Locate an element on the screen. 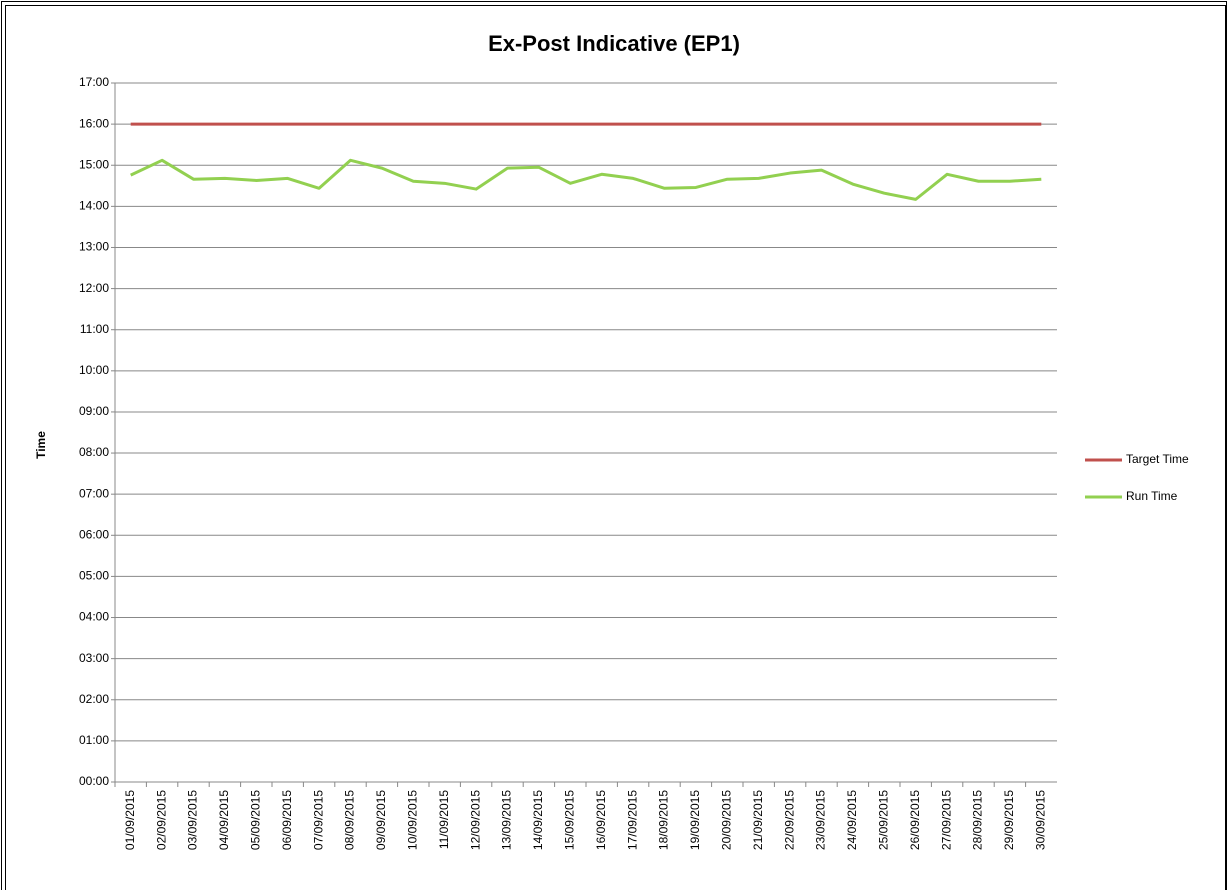 This screenshot has height=890, width=1229. y-tick-label: 12:00 is located at coordinates (94, 288).